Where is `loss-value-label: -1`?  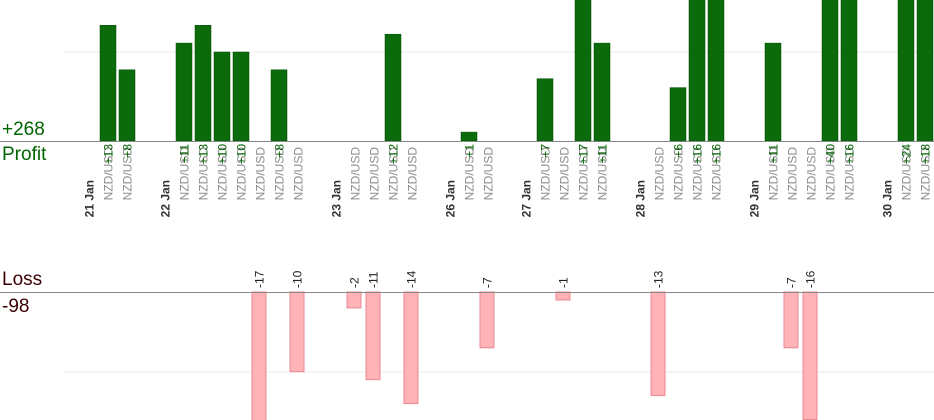
loss-value-label: -1 is located at coordinates (563, 282).